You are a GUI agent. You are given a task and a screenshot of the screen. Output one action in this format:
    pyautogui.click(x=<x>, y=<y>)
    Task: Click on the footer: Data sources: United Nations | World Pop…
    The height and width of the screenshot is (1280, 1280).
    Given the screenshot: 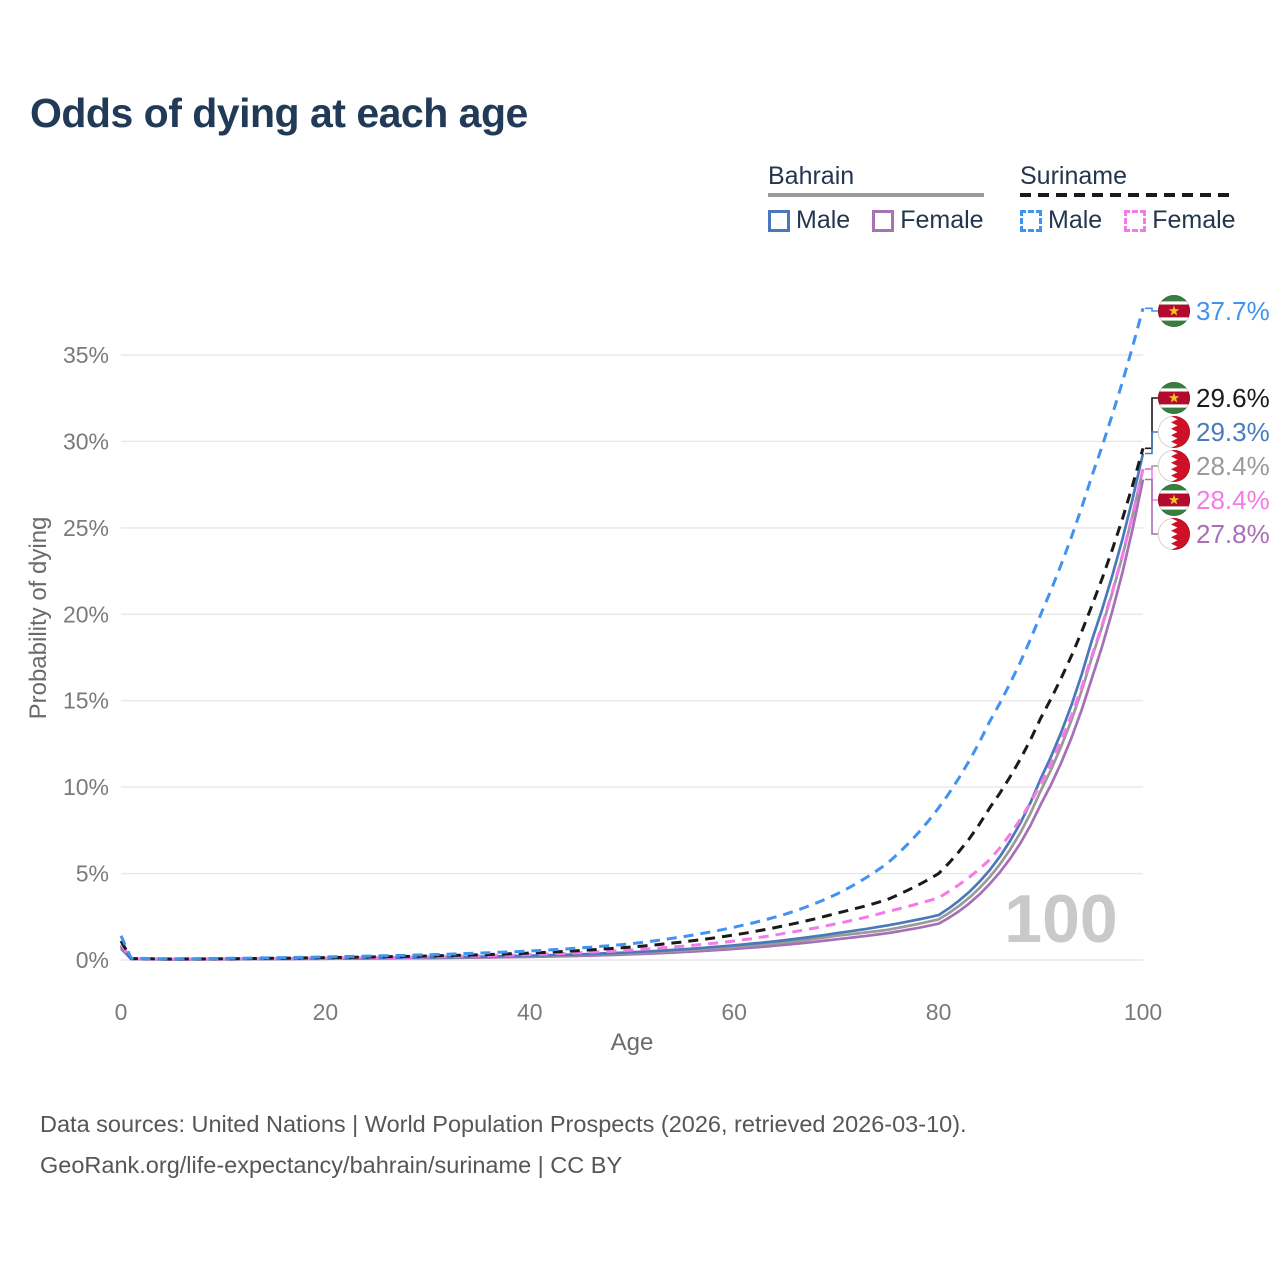 What is the action you would take?
    pyautogui.click(x=503, y=1145)
    